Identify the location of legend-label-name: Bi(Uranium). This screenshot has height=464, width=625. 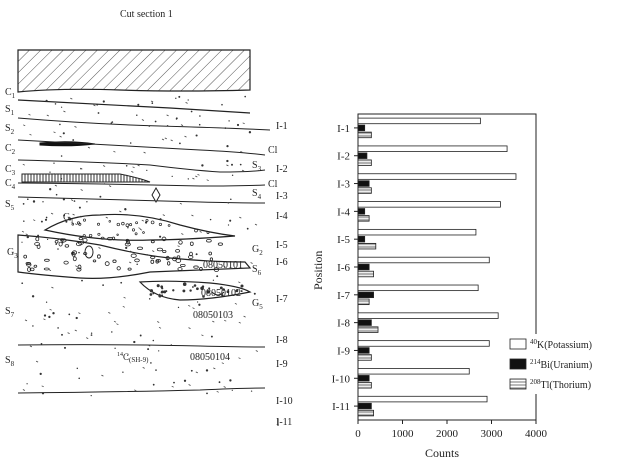
(567, 365).